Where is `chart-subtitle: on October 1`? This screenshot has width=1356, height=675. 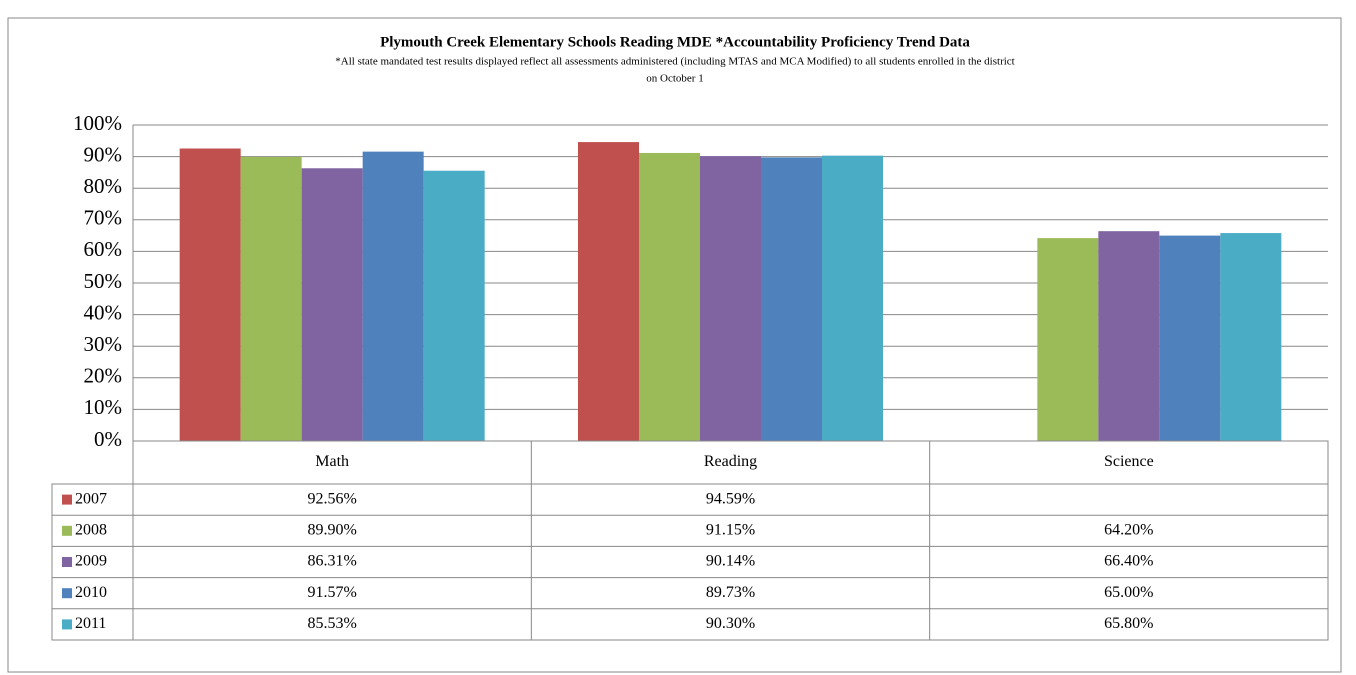
chart-subtitle: on October 1 is located at coordinates (674, 79).